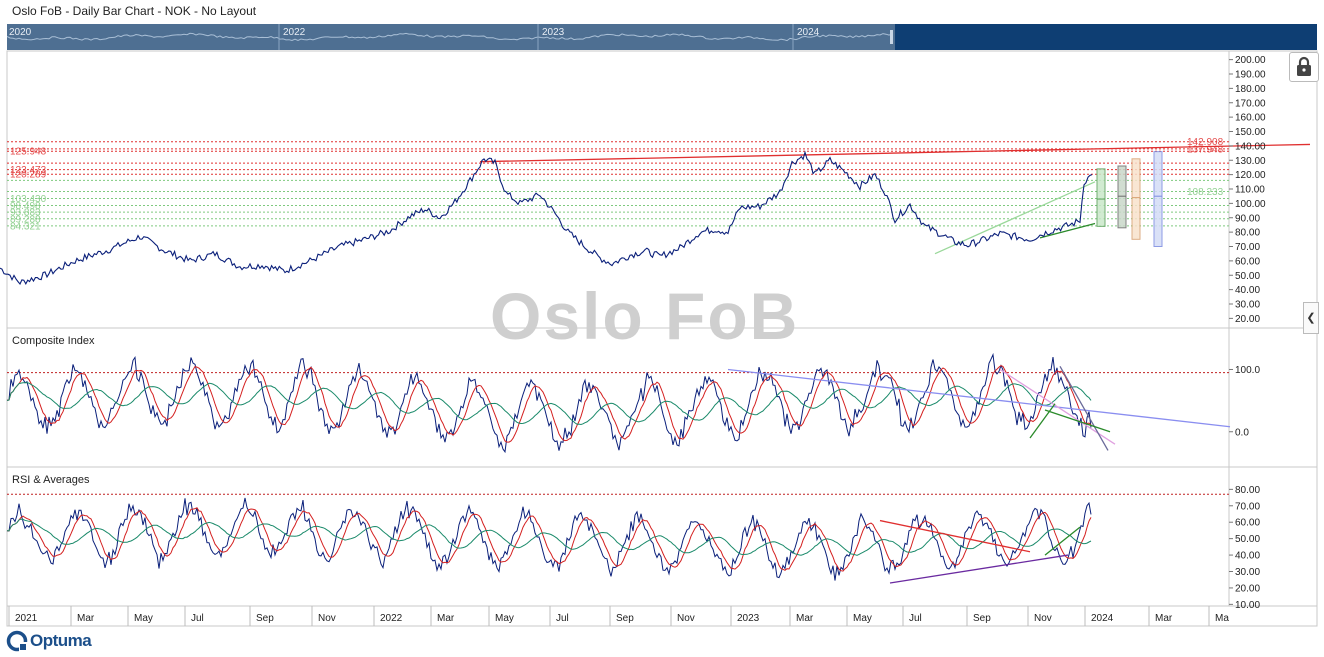 This screenshot has width=1324, height=657. Describe the element at coordinates (51, 480) in the screenshot. I see `rsi-pane-label: RSI & Averages` at that location.